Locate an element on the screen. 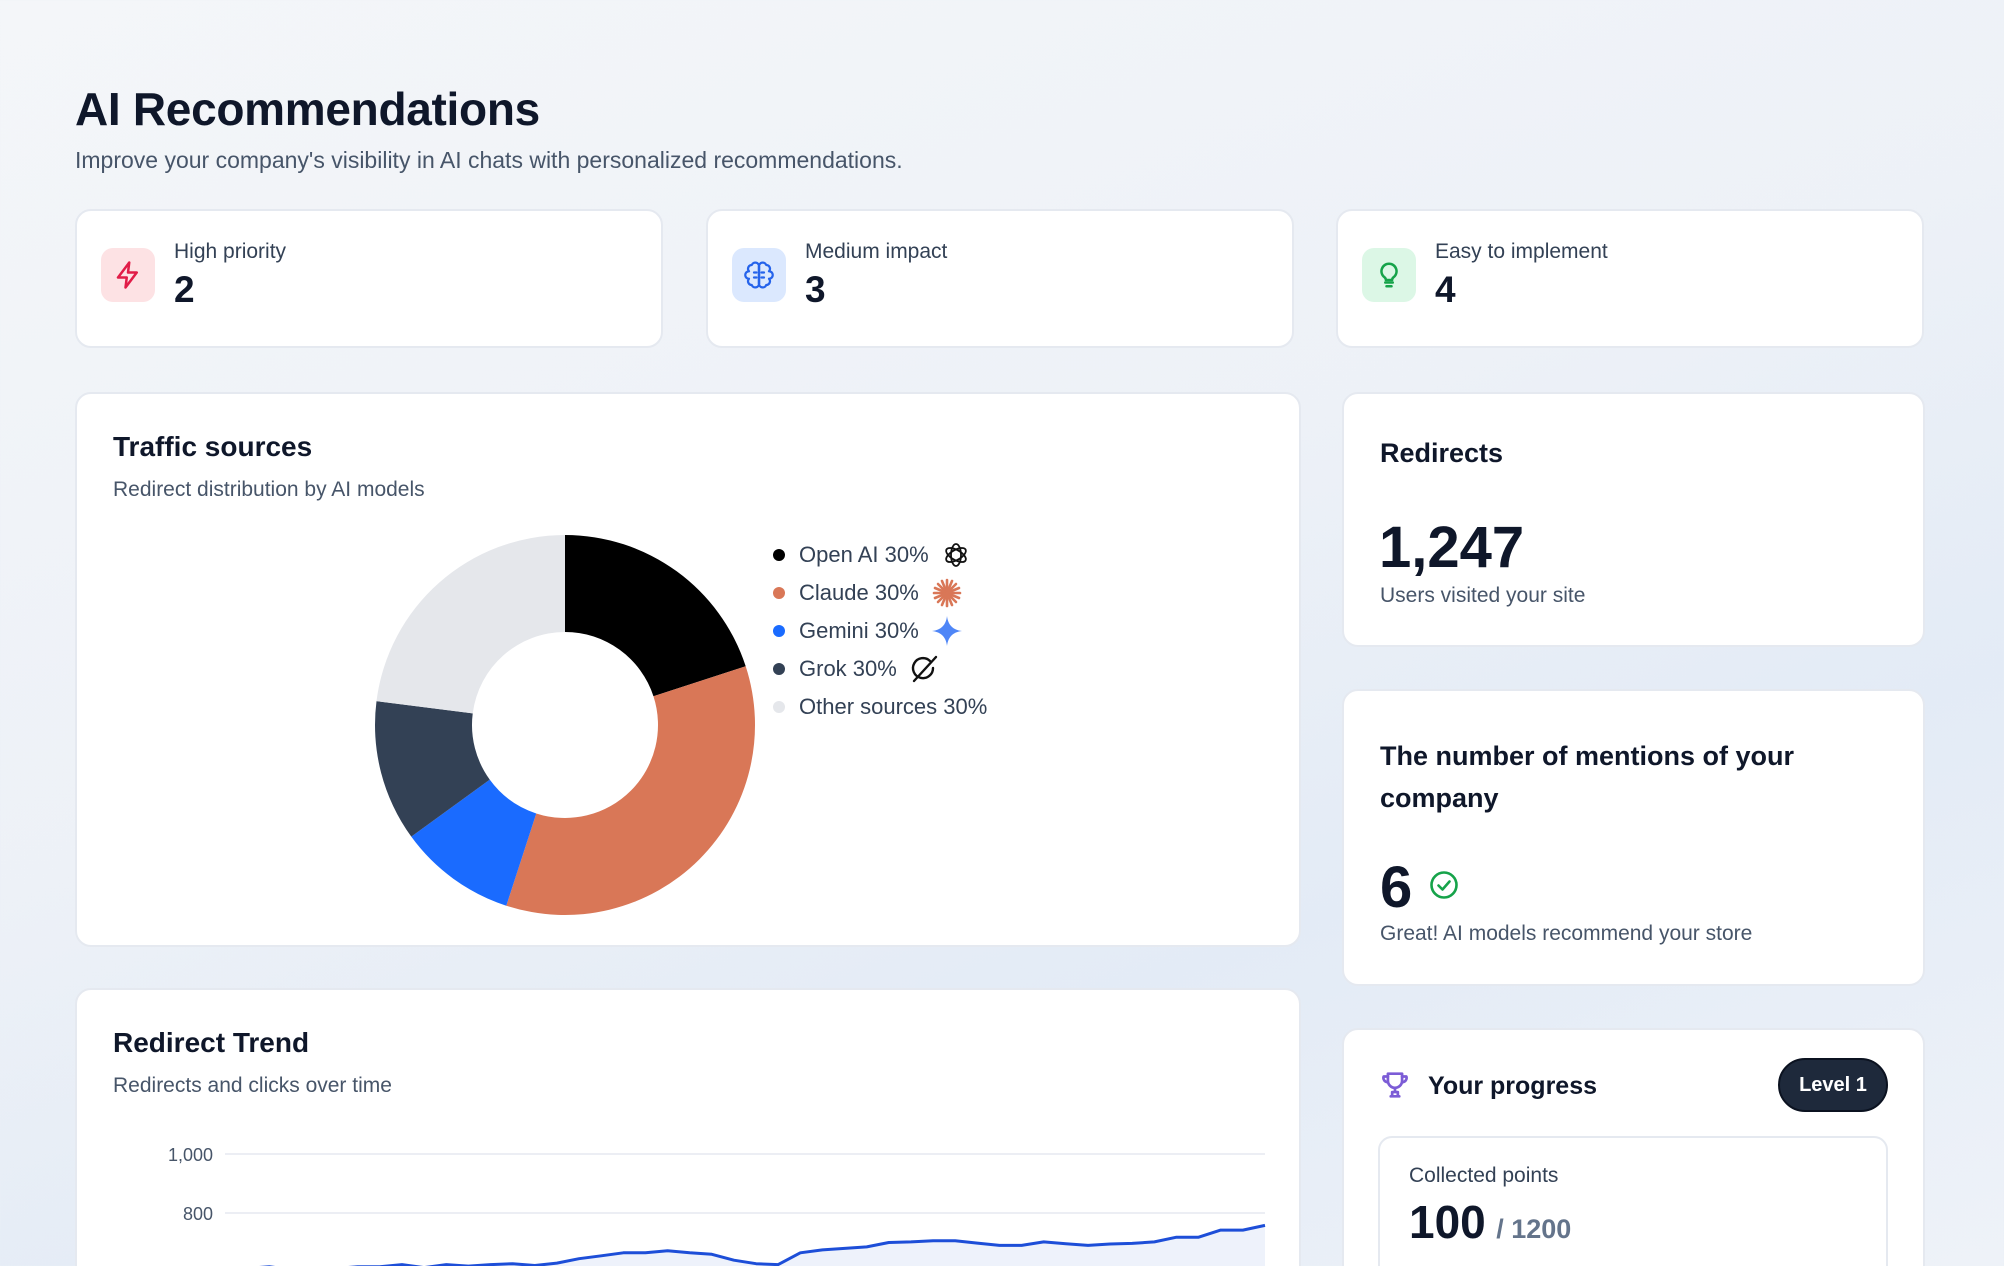 The height and width of the screenshot is (1266, 2004). gemini-icon is located at coordinates (947, 631).